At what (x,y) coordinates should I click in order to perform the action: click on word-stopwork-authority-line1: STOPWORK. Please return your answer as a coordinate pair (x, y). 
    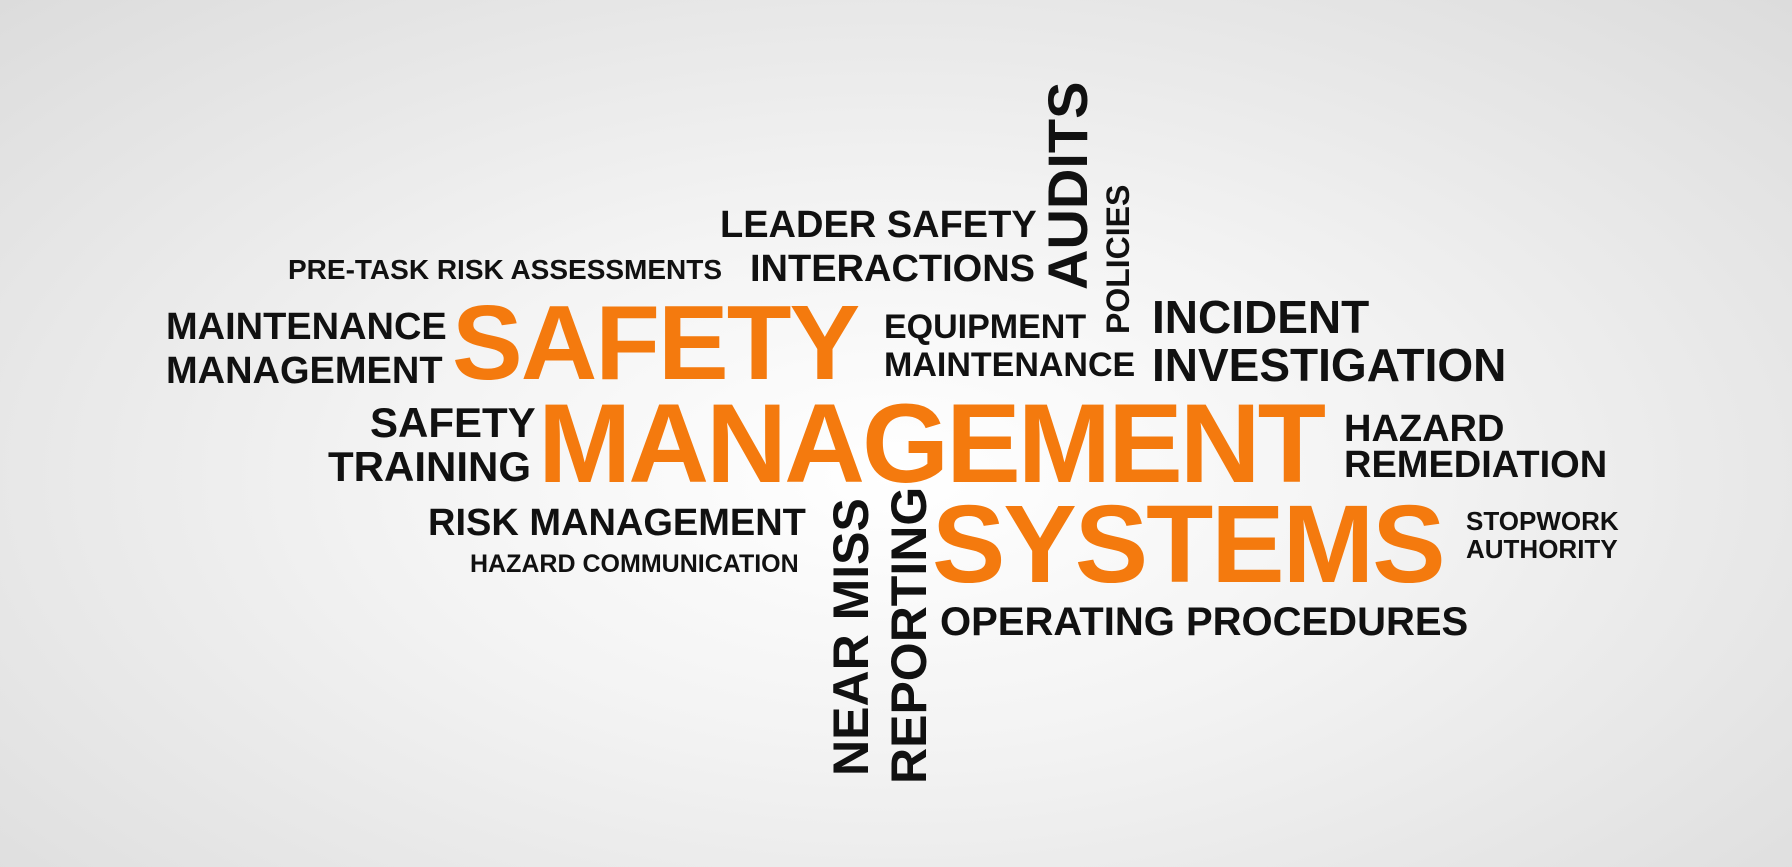
    Looking at the image, I should click on (1542, 521).